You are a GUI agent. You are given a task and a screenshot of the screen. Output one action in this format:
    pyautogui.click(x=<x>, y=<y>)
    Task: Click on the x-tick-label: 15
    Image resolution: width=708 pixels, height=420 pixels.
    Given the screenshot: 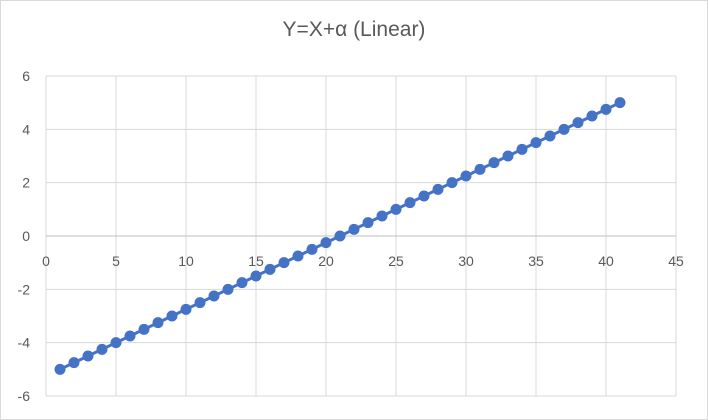 What is the action you would take?
    pyautogui.click(x=256, y=261)
    